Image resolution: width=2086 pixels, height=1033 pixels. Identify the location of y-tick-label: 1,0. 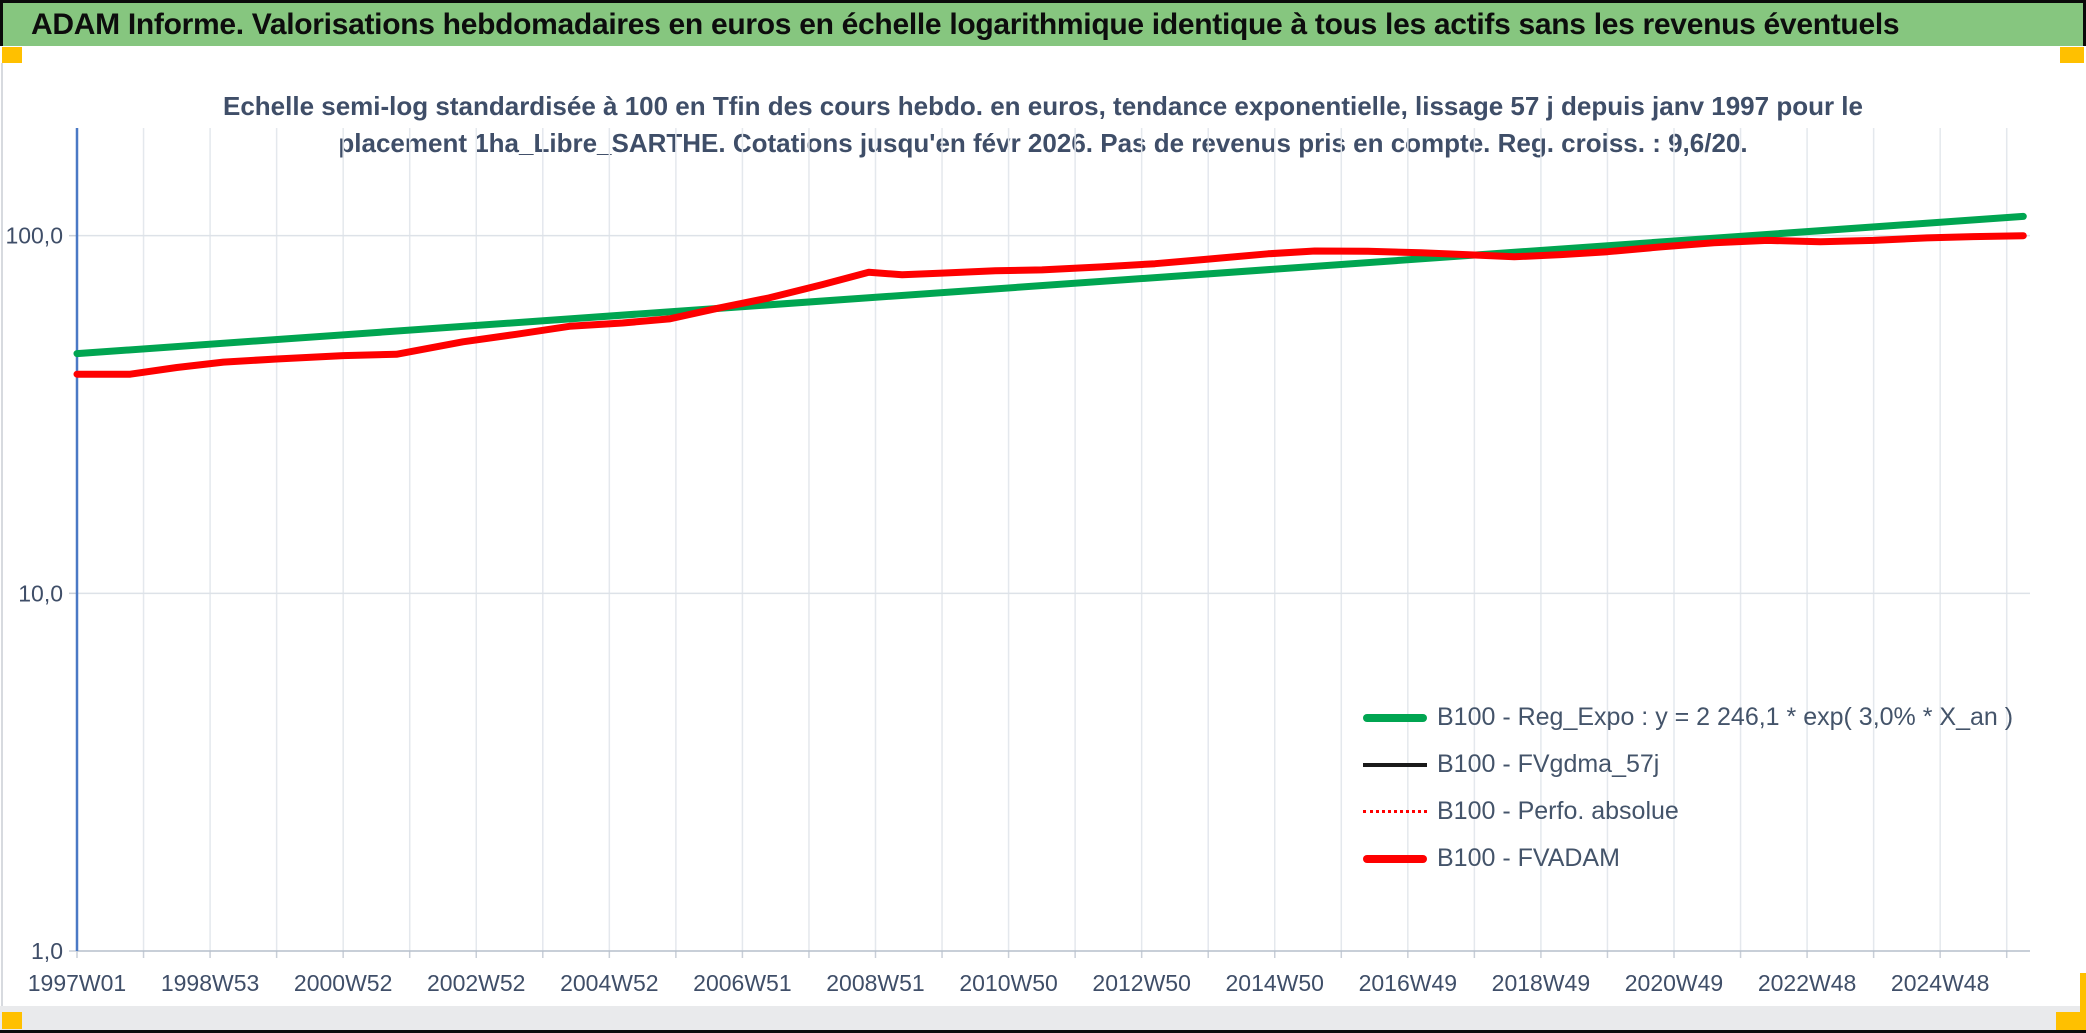
(47, 951).